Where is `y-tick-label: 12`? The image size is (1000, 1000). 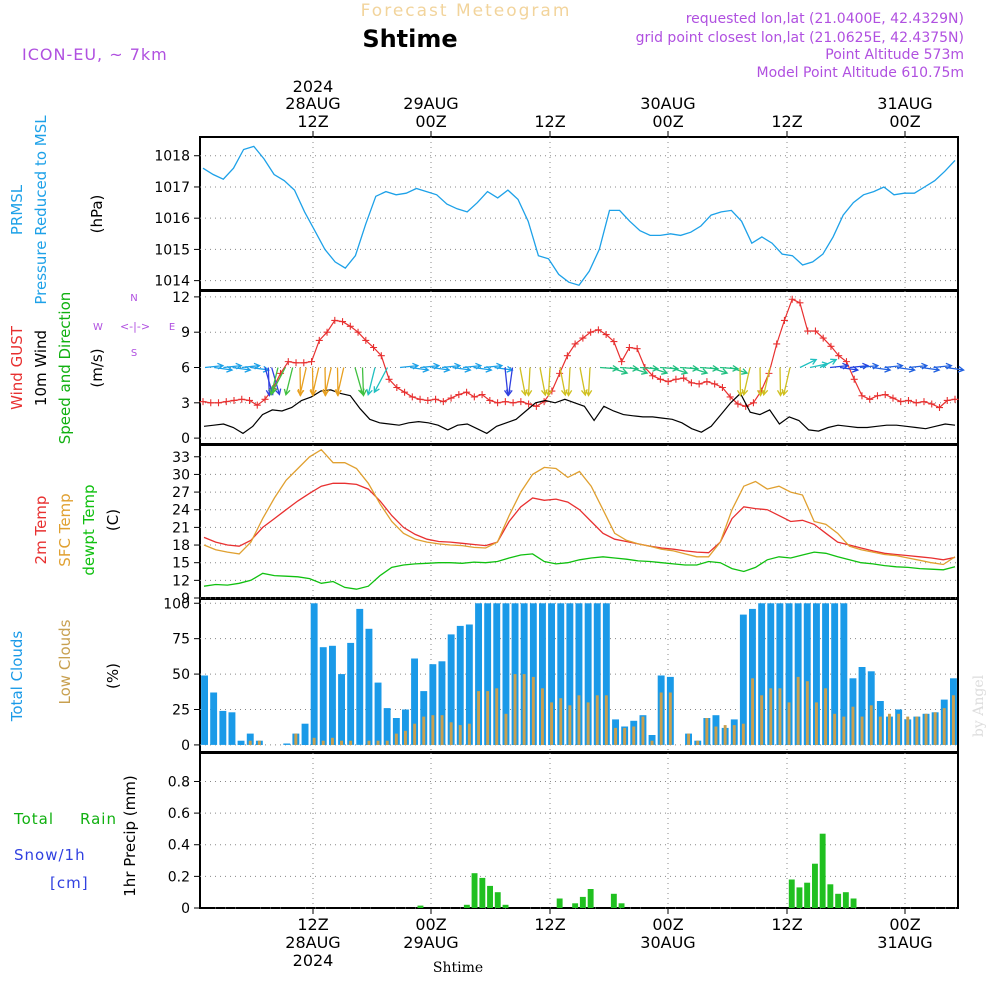 y-tick-label: 12 is located at coordinates (181, 581).